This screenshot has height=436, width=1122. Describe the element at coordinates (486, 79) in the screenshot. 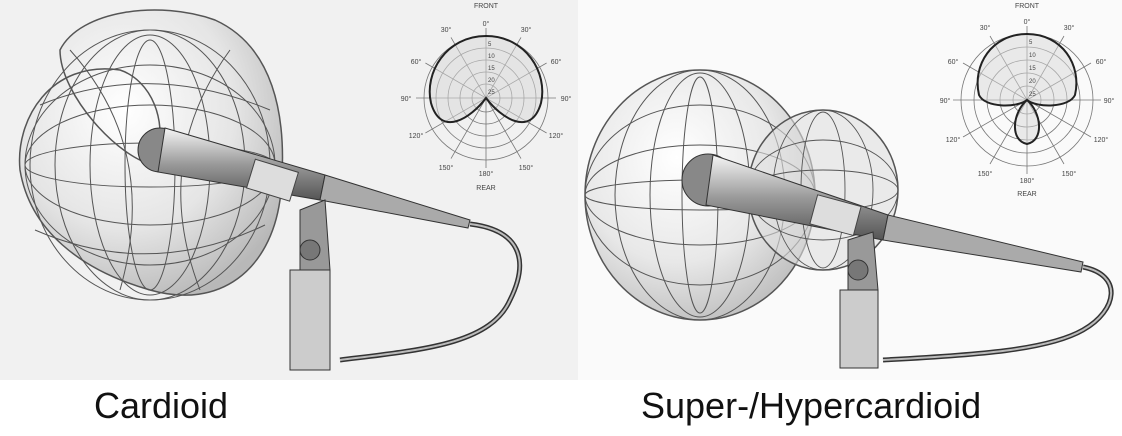

I see `cardioid-pattern-curve` at that location.